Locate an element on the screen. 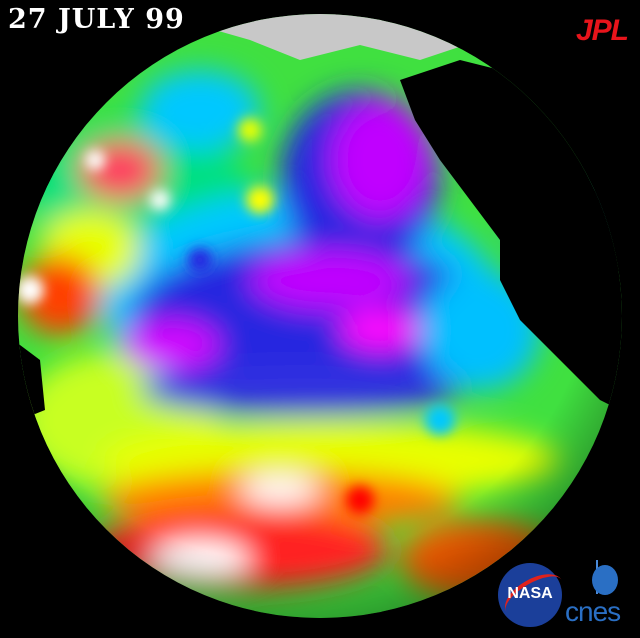 The image size is (640, 638). nasa-logo: NASA is located at coordinates (534, 595).